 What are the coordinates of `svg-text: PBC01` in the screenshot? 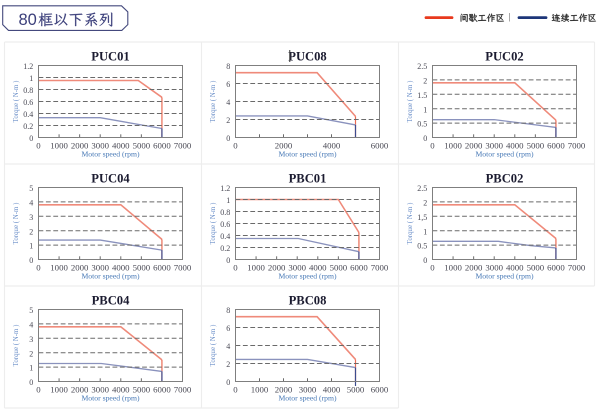 It's located at (308, 179).